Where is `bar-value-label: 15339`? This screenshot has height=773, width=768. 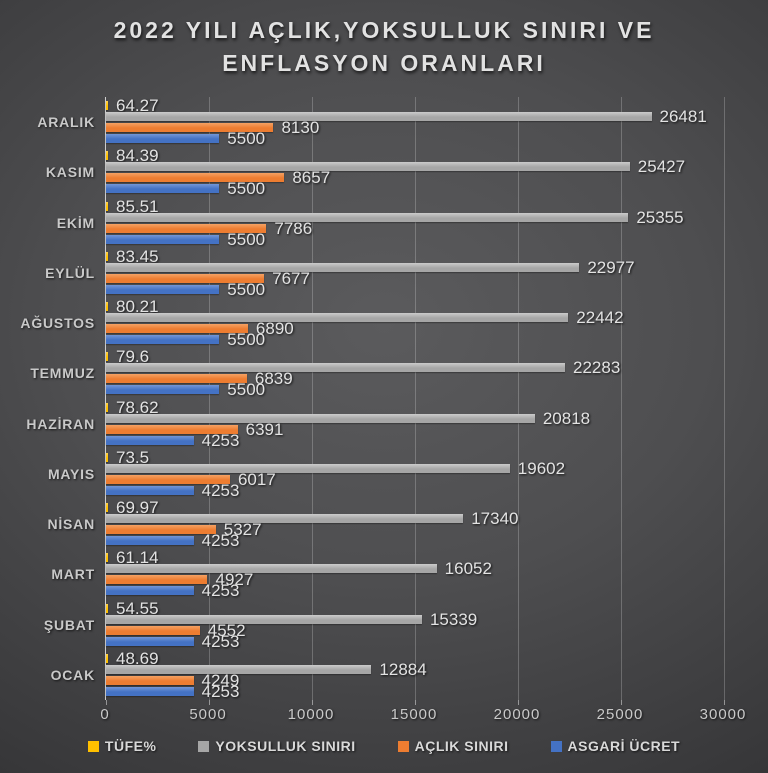 bar-value-label: 15339 is located at coordinates (453, 619).